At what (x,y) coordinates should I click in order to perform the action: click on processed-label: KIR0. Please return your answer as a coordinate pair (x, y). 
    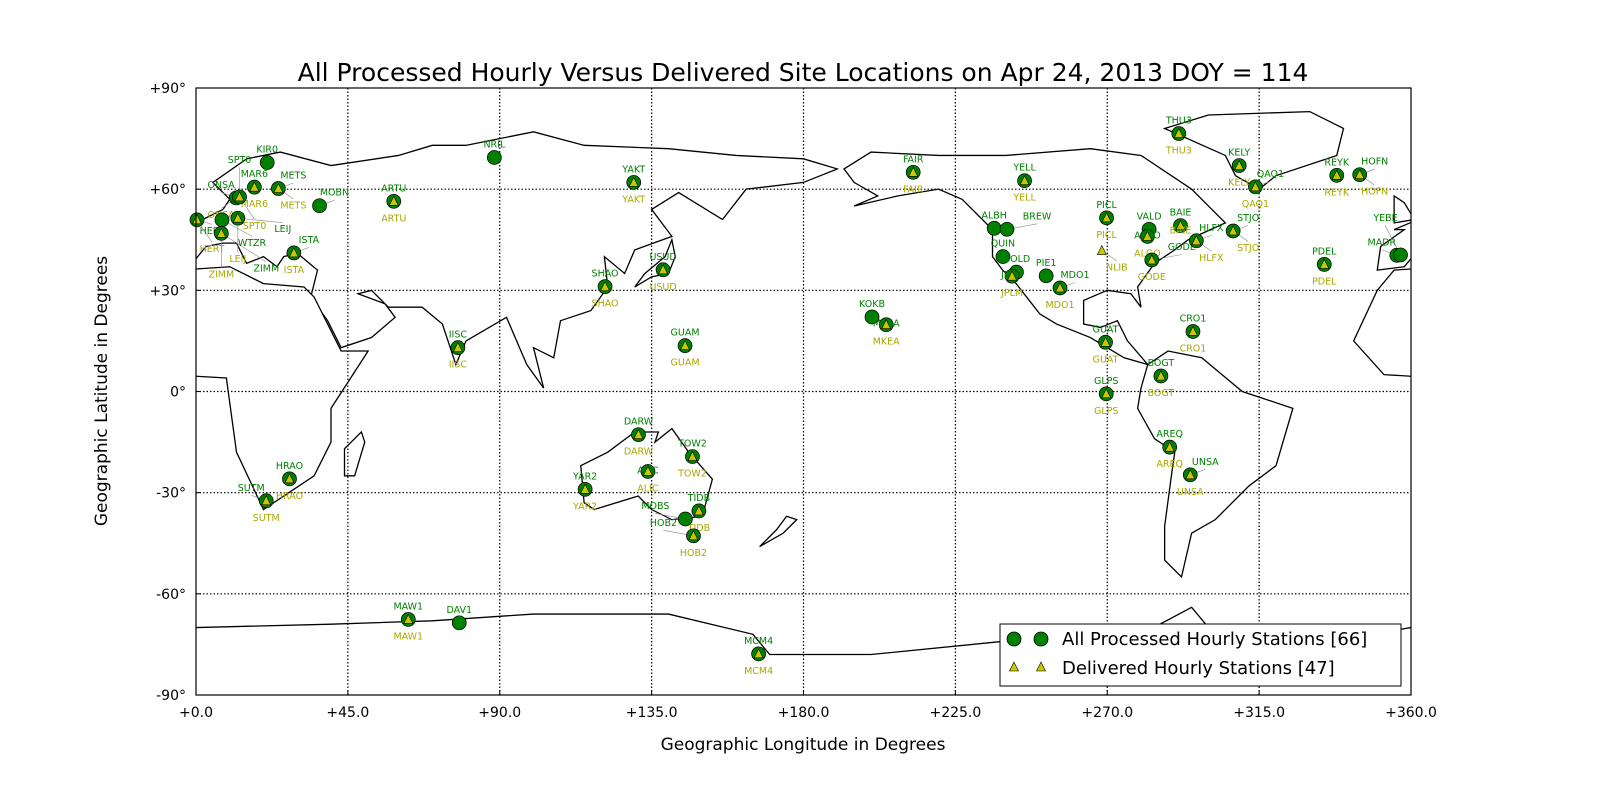
    Looking at the image, I should click on (267, 150).